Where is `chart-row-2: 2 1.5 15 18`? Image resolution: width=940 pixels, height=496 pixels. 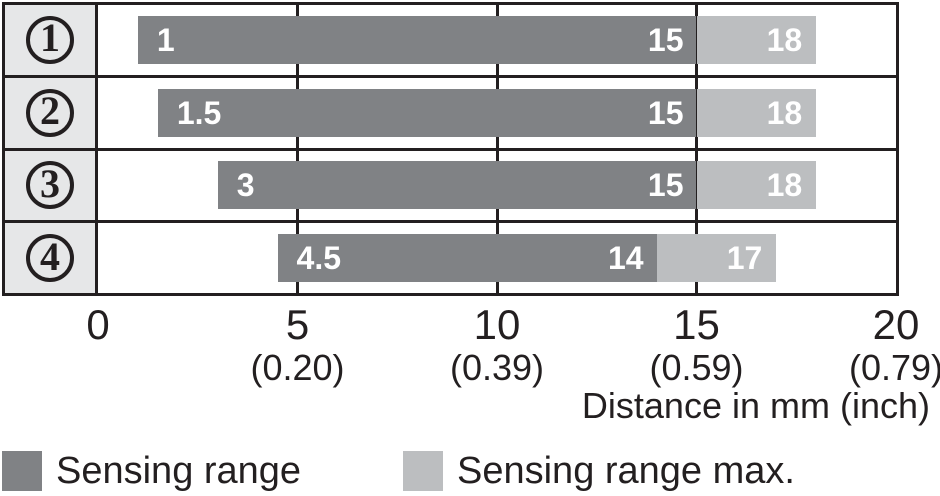
chart-row-2: 2 1.5 15 18 is located at coordinates (450, 114).